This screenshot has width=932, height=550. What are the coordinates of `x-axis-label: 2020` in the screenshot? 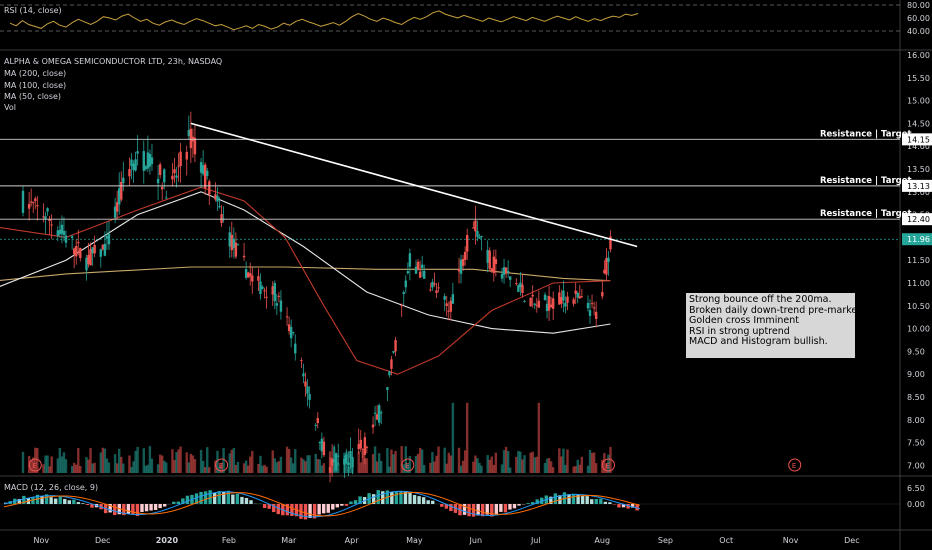 It's located at (167, 540).